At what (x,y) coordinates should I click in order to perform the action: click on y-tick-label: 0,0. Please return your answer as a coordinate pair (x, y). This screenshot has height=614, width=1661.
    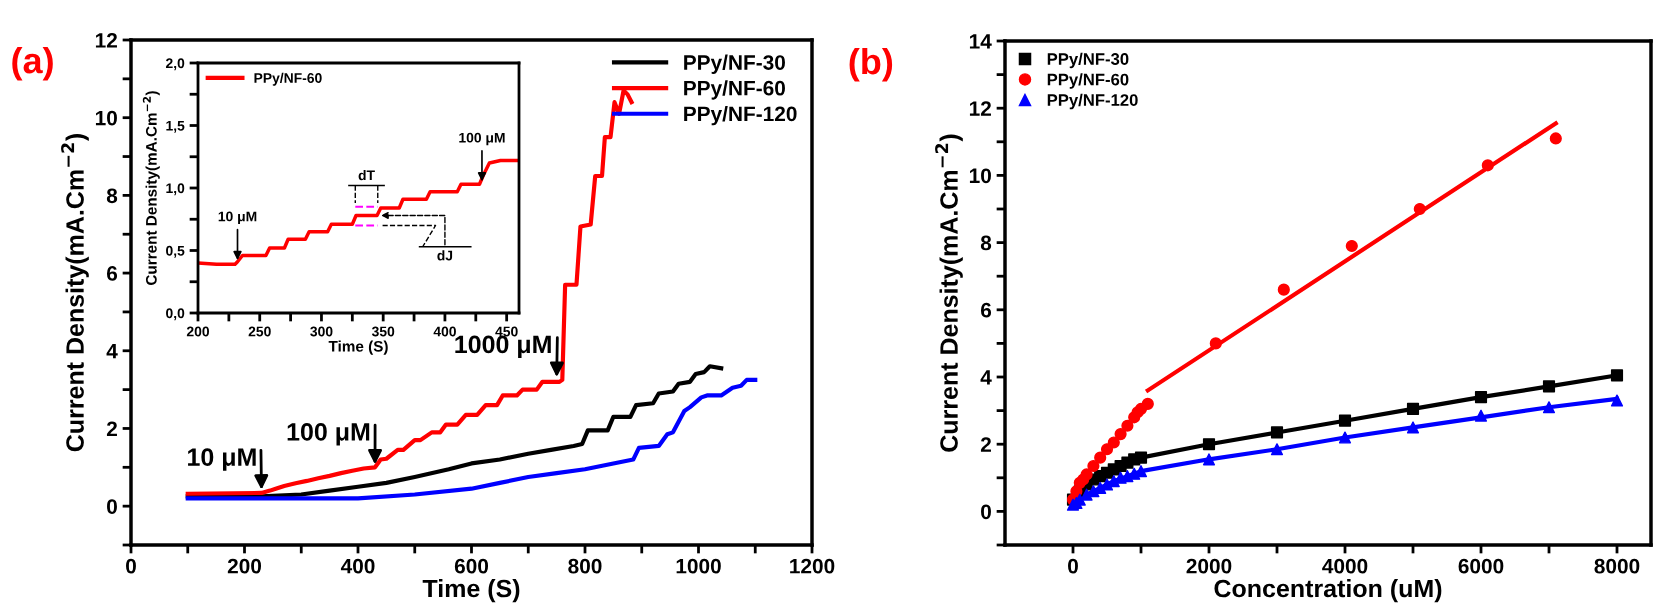
    Looking at the image, I should click on (175, 314).